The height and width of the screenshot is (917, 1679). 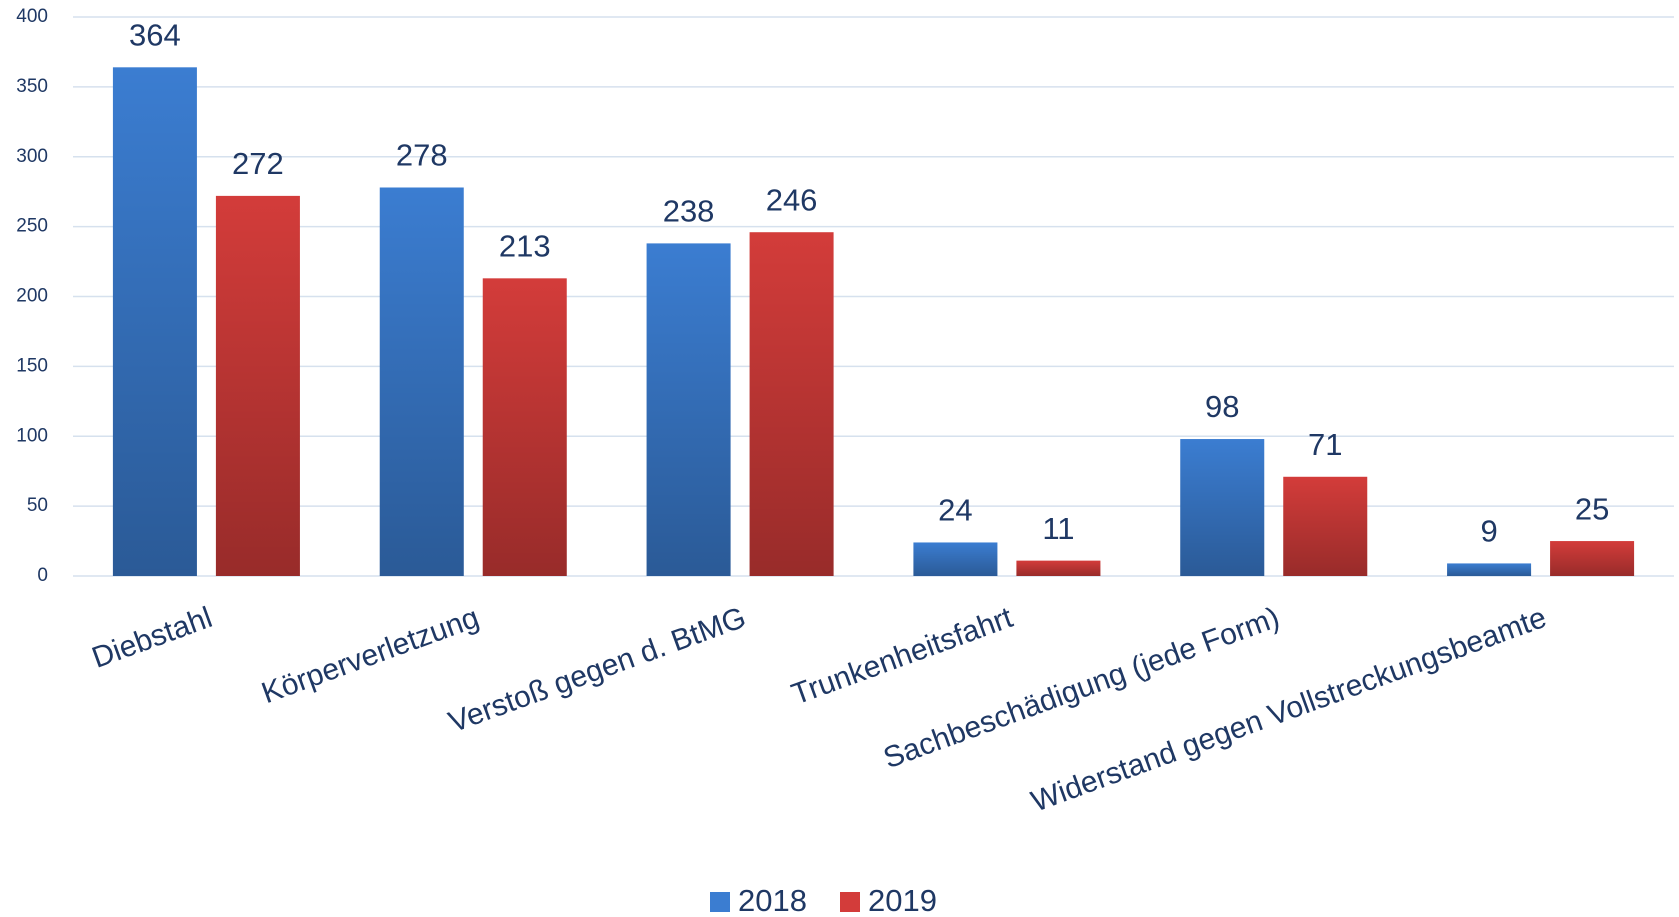 I want to click on value-label: 9, so click(x=1488, y=531).